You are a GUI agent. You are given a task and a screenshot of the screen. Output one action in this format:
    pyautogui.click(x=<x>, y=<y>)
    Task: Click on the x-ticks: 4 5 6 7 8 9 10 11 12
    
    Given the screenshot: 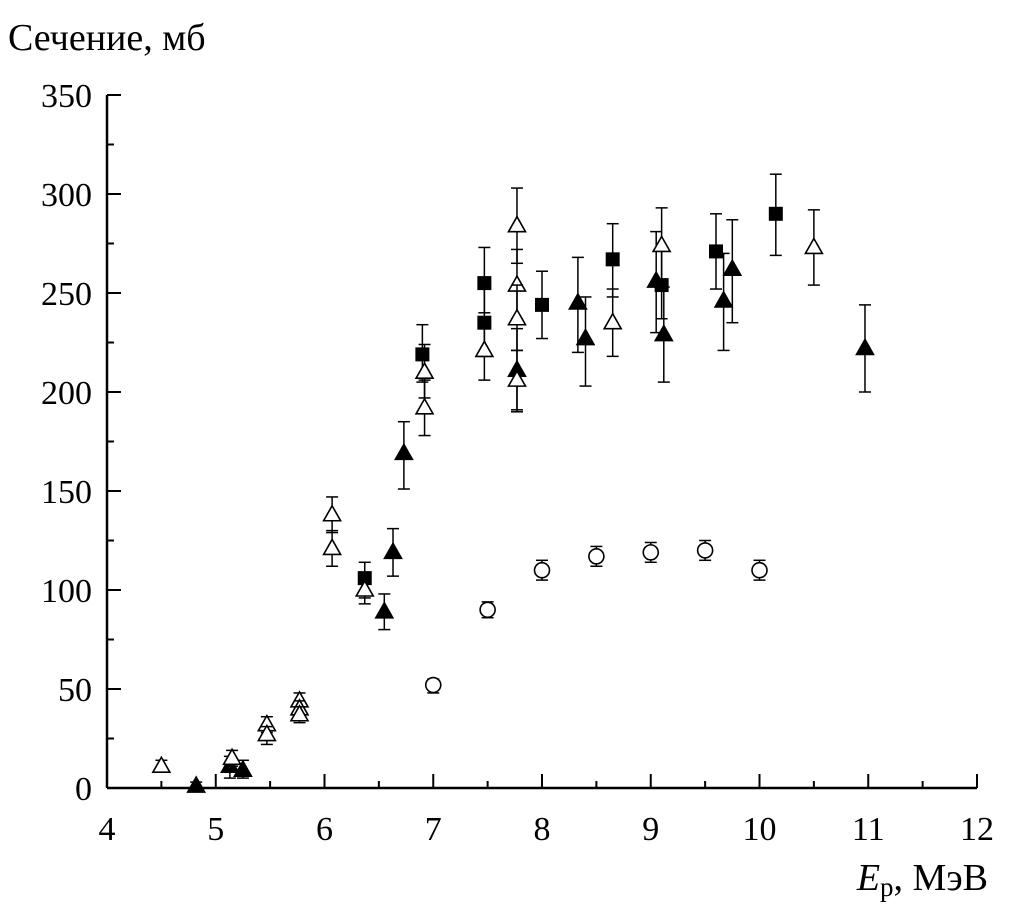 What is the action you would take?
    pyautogui.click(x=546, y=811)
    